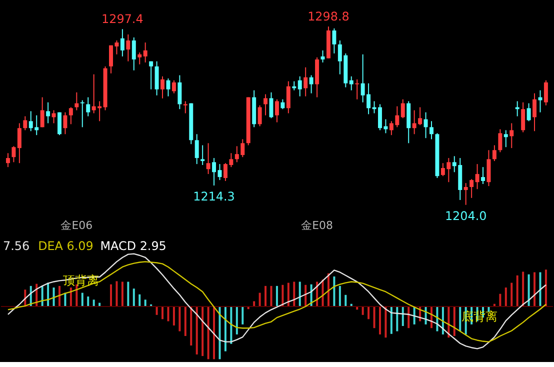 This screenshot has width=554, height=367. What do you see at coordinates (76, 225) in the screenshot?
I see `x-tick-label: 金E06` at bounding box center [76, 225].